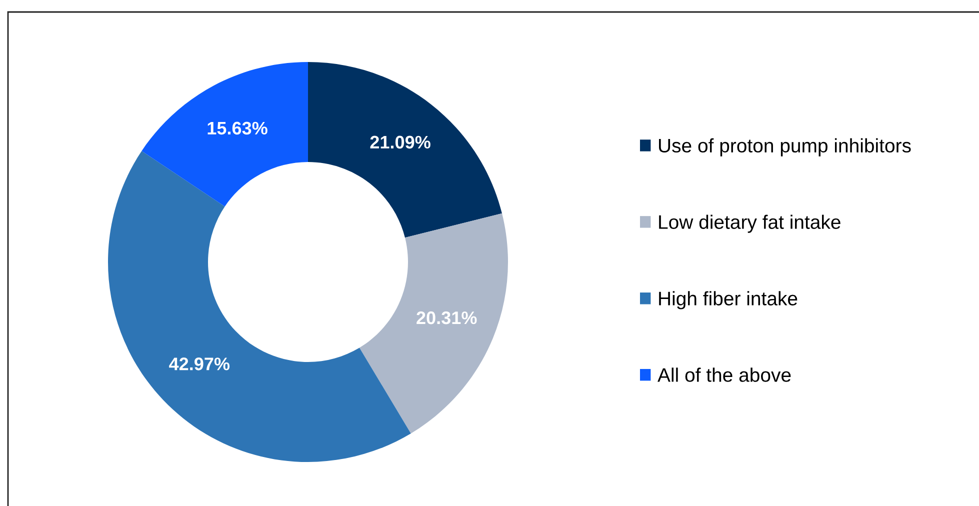 This screenshot has width=979, height=506. I want to click on data-label: 21.09%, so click(400, 142).